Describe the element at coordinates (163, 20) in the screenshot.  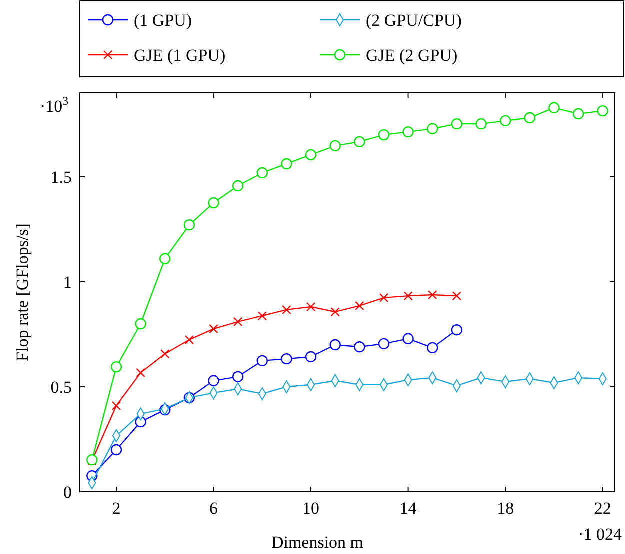
I see `legend-label: (1 GPU)` at that location.